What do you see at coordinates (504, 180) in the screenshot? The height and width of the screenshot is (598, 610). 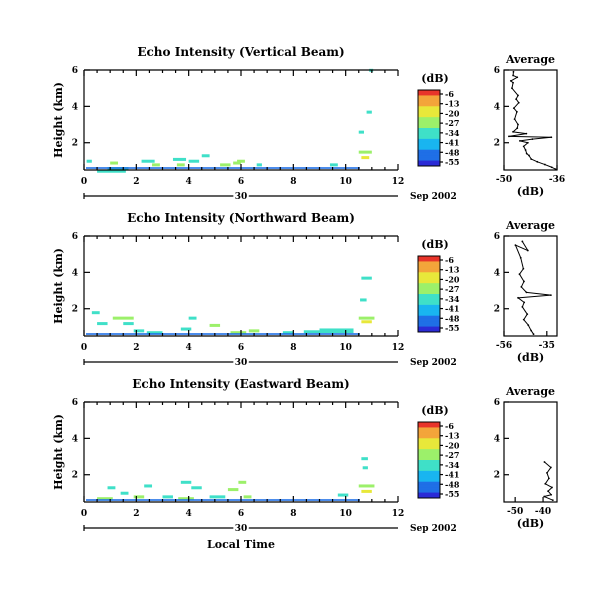 I see `average-x-tick-label: -50` at bounding box center [504, 180].